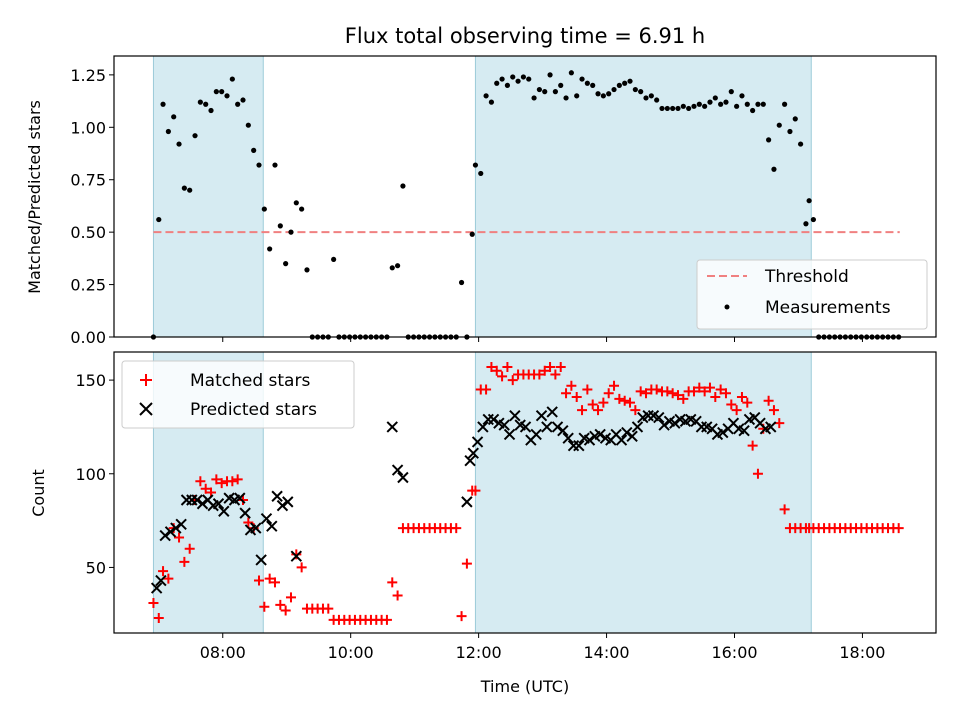 The image size is (960, 720). What do you see at coordinates (90, 380) in the screenshot?
I see `y-tick-label: 150` at bounding box center [90, 380].